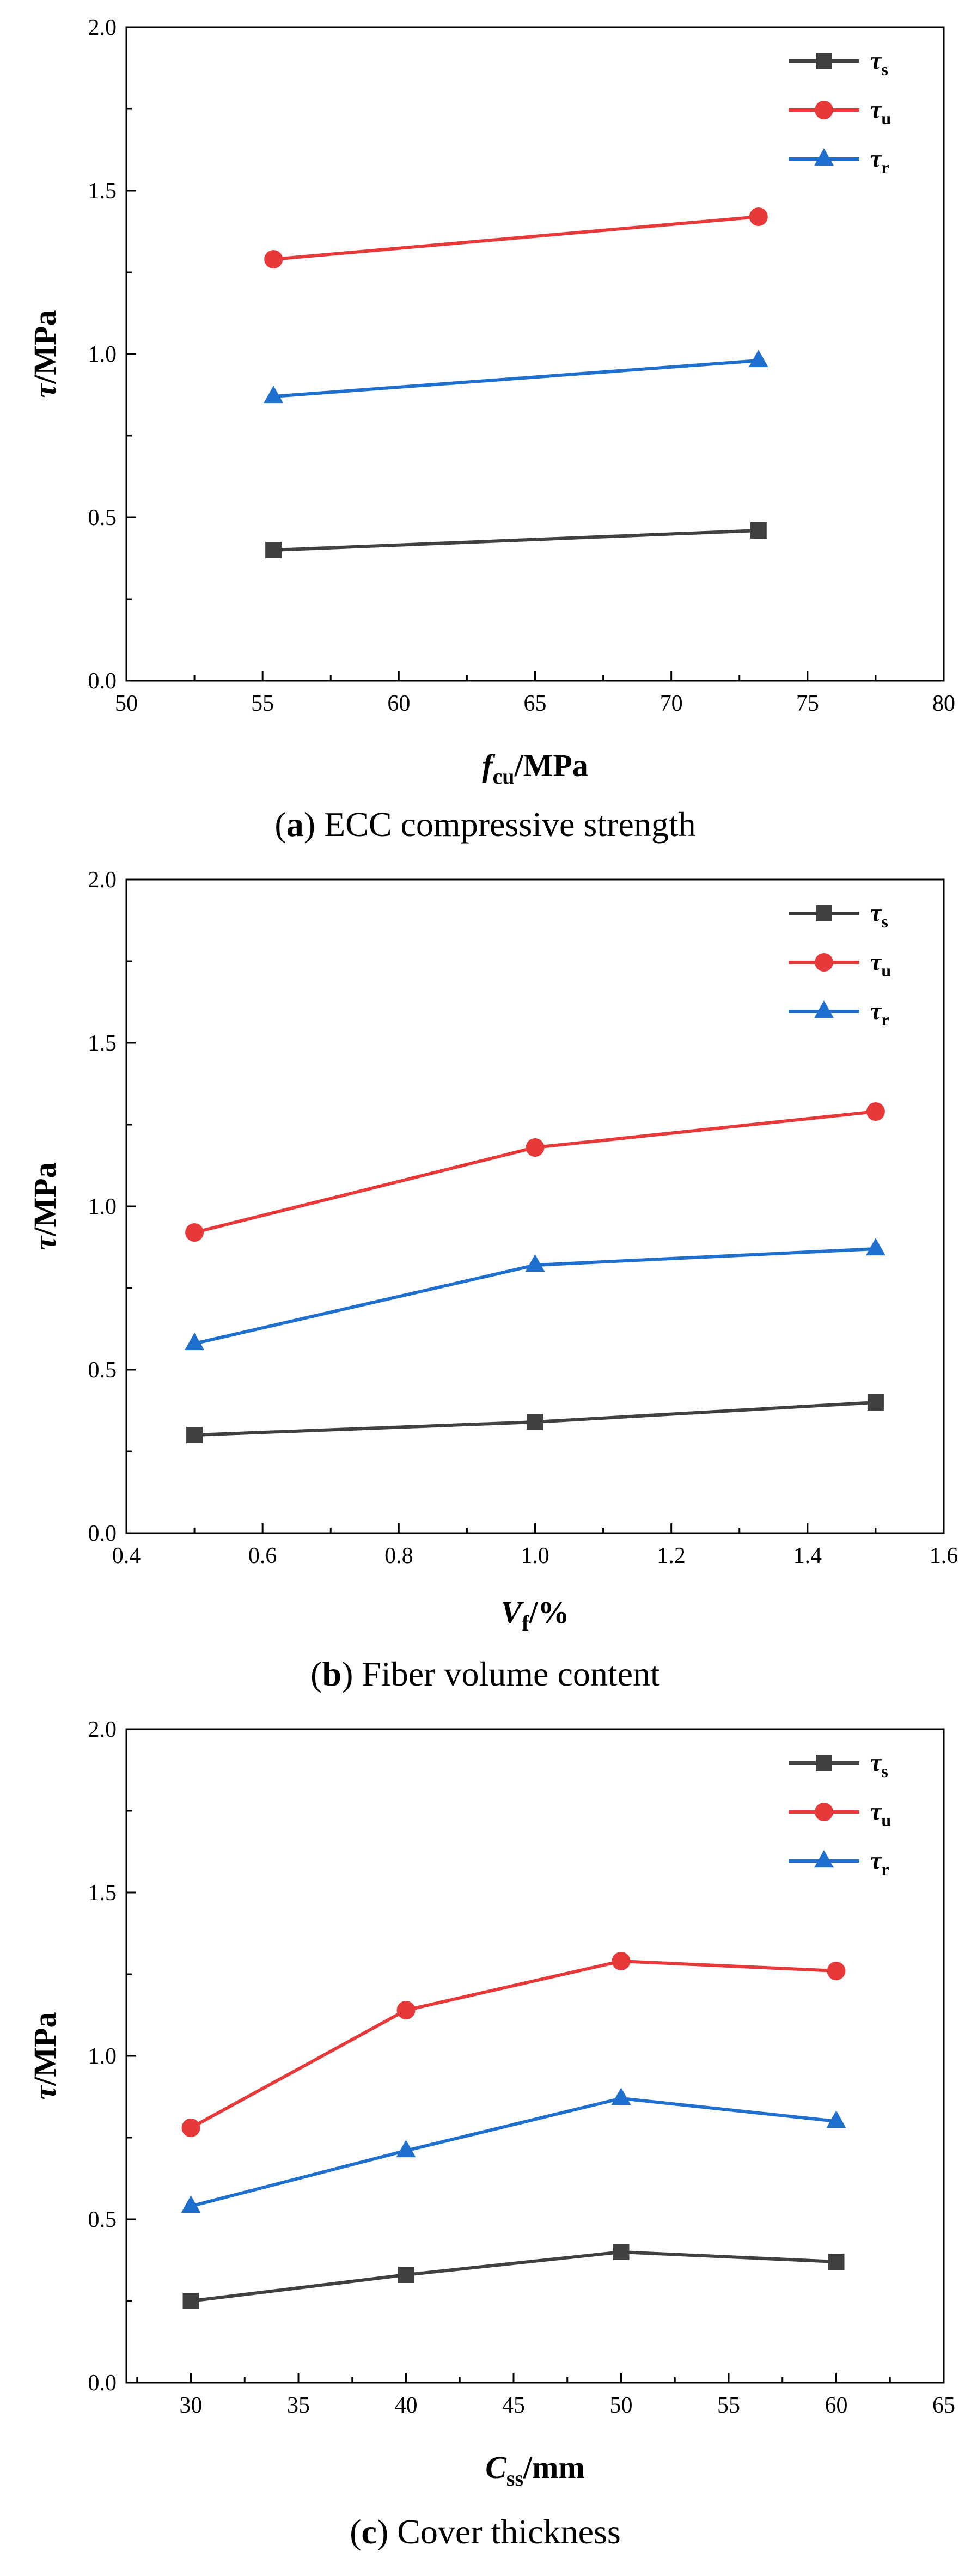  Describe the element at coordinates (406, 2405) in the screenshot. I see `x-tick-label: 40` at that location.